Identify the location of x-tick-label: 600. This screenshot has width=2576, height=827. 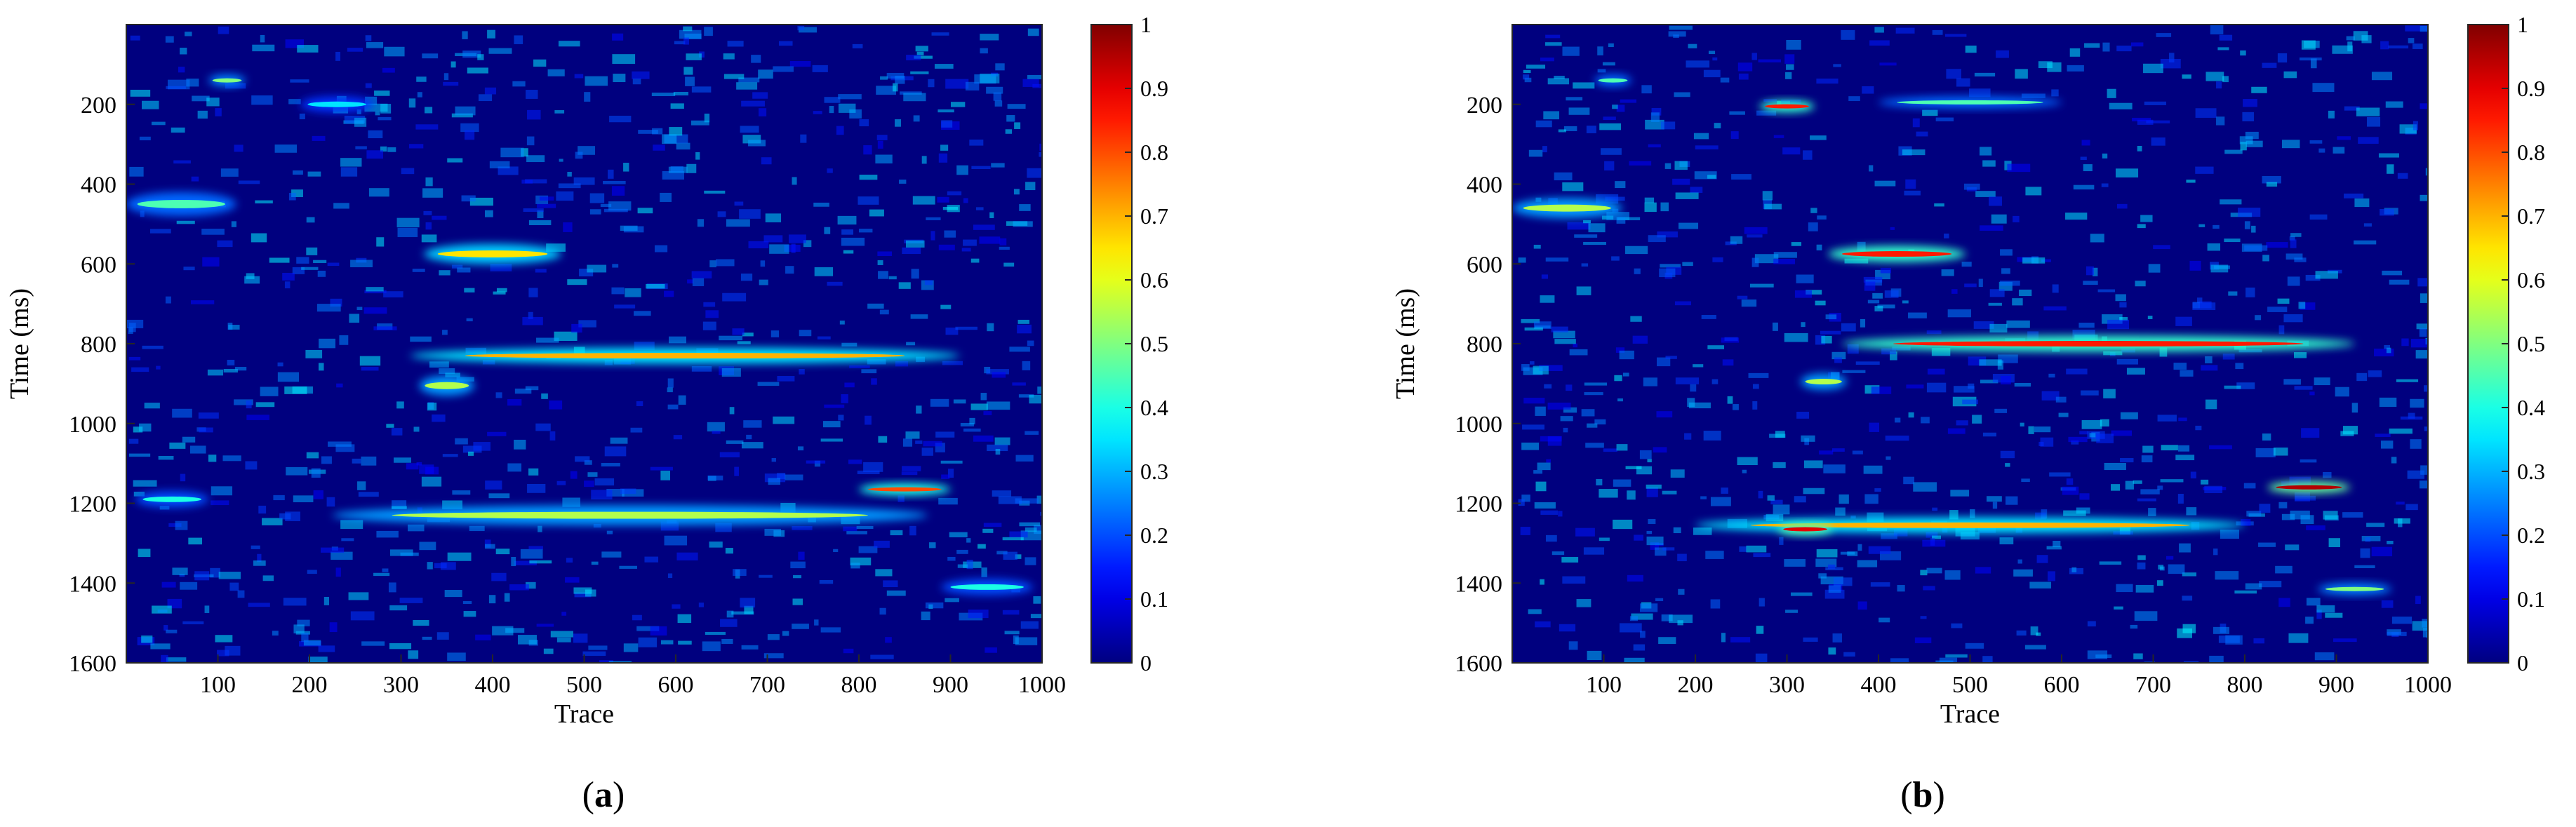
(2062, 685).